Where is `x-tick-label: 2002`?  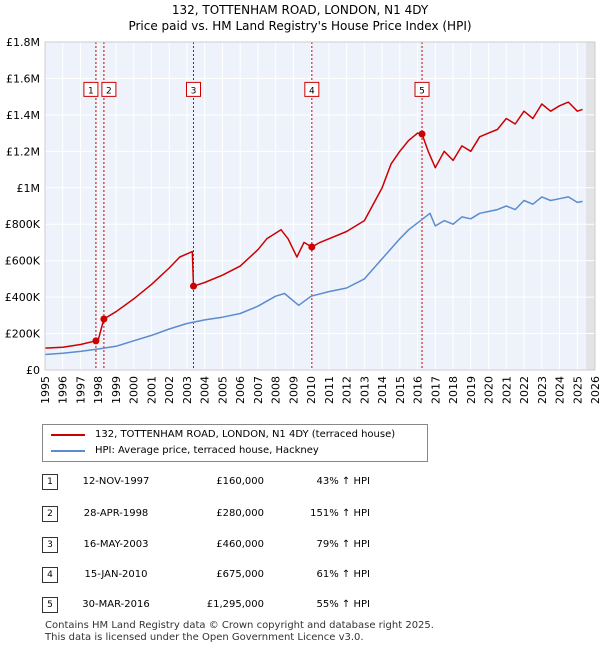
x-tick-label: 2002 is located at coordinates (169, 390).